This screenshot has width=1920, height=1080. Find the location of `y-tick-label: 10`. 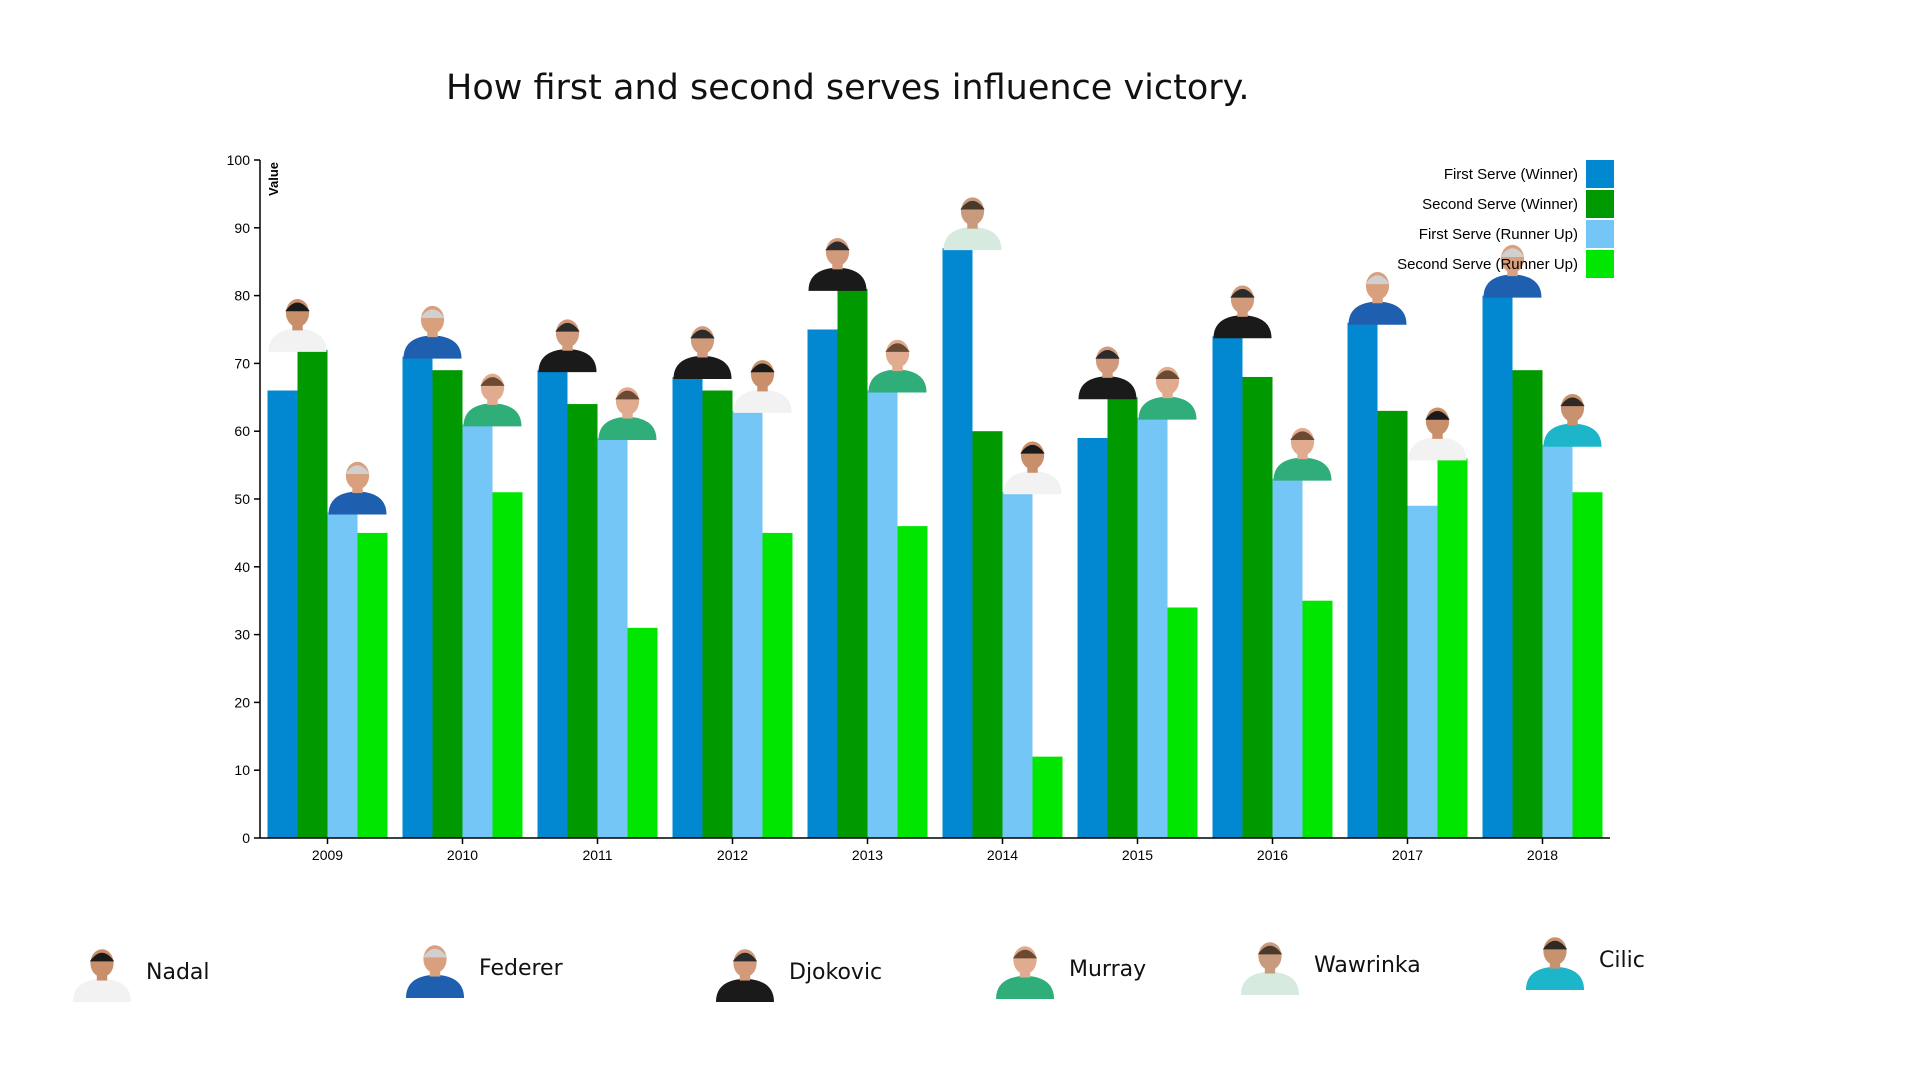

y-tick-label: 10 is located at coordinates (242, 770).